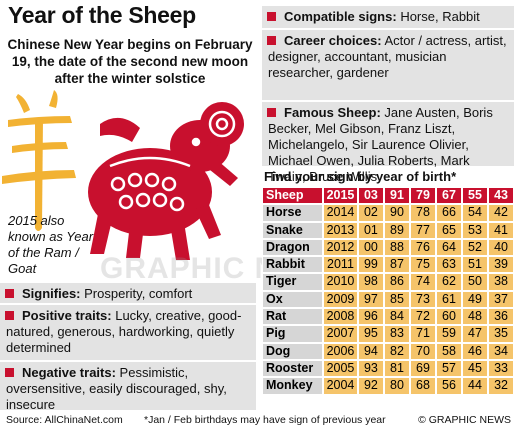  Describe the element at coordinates (448, 230) in the screenshot. I see `year-cell: 65` at that location.